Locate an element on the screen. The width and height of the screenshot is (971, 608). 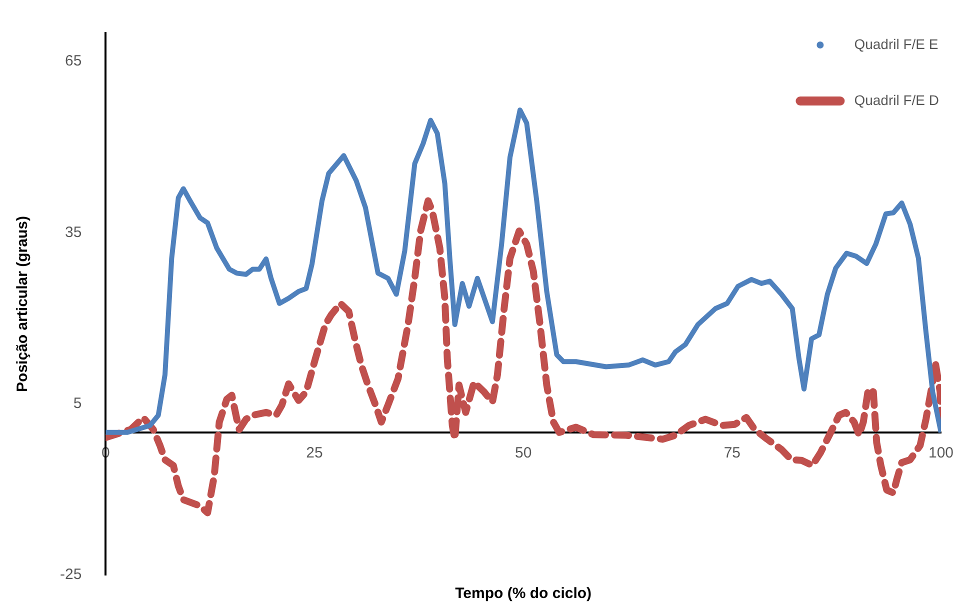
x-tick-label: 50 is located at coordinates (523, 453).